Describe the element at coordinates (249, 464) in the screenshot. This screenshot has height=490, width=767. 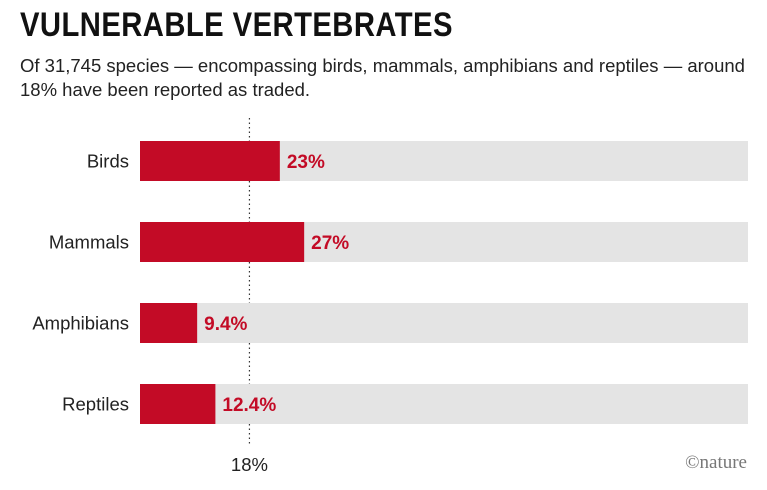
I see `reference-line-label: 18%` at that location.